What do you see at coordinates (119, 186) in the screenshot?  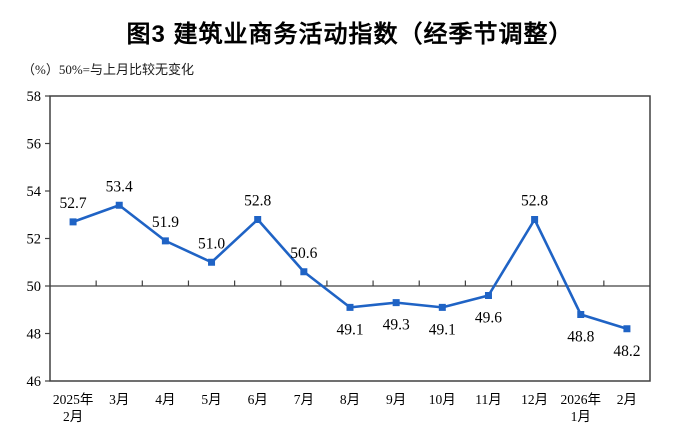 I see `data-label: 53.4` at bounding box center [119, 186].